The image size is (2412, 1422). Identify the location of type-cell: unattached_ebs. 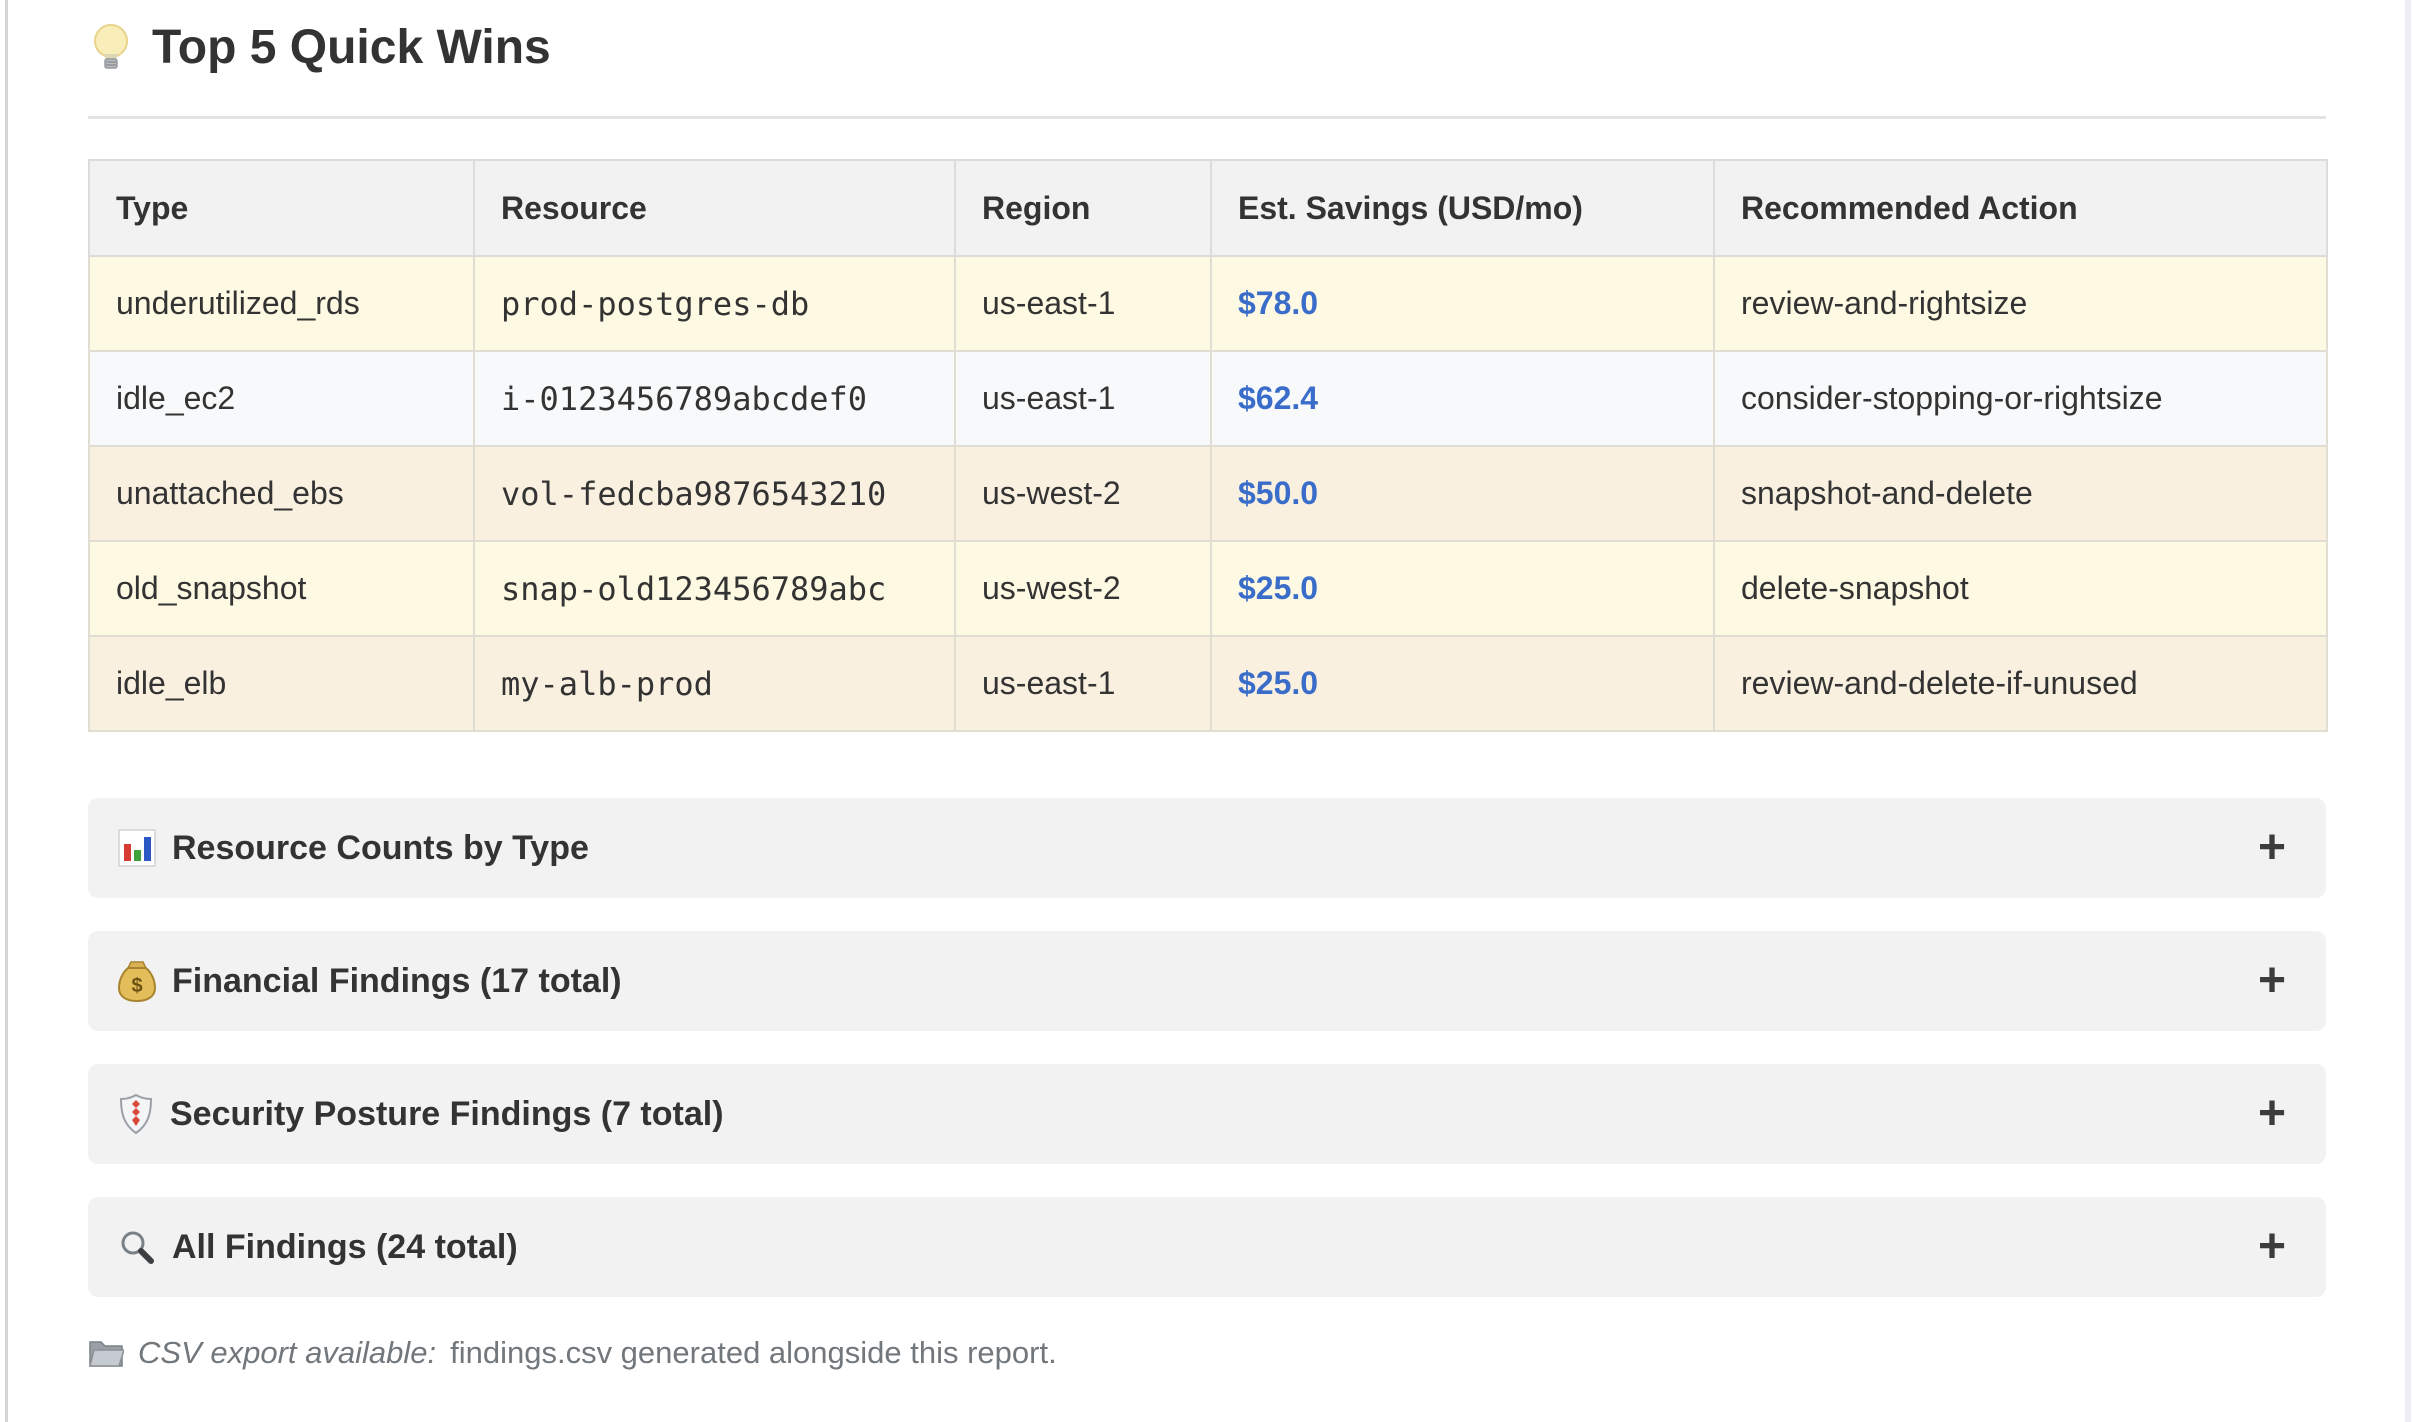
(281, 493).